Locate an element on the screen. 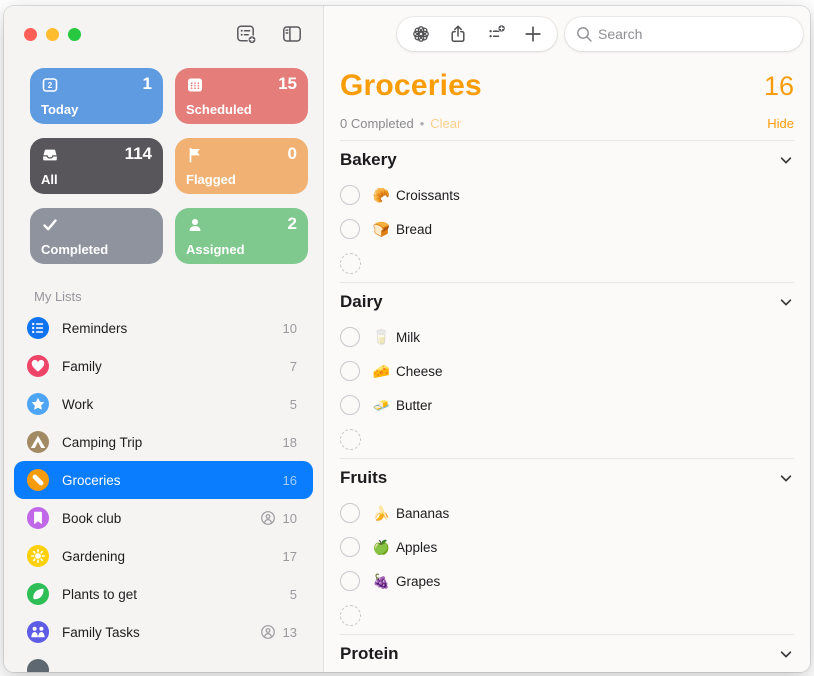  sidebar-item-reminders: Reminders 10 is located at coordinates (163, 328).